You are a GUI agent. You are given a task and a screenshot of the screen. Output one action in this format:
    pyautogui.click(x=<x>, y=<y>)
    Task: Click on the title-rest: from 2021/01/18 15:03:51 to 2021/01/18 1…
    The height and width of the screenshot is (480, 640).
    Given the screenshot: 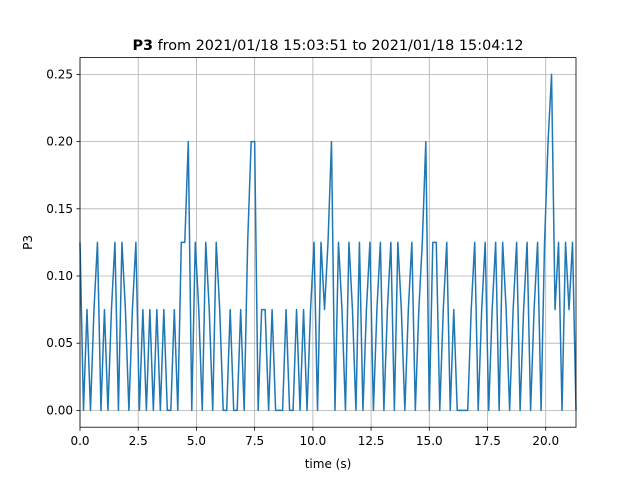 What is the action you would take?
    pyautogui.click(x=341, y=46)
    